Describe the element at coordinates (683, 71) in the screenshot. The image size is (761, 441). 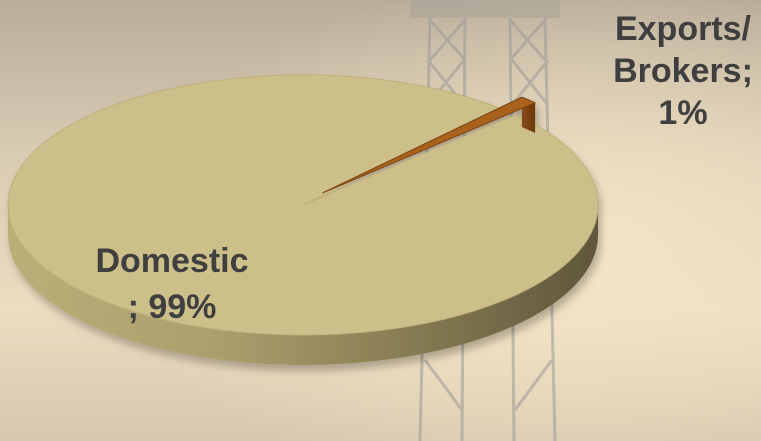
I see `pie-label-exports-brokers: Exports/Brokers; 1%` at that location.